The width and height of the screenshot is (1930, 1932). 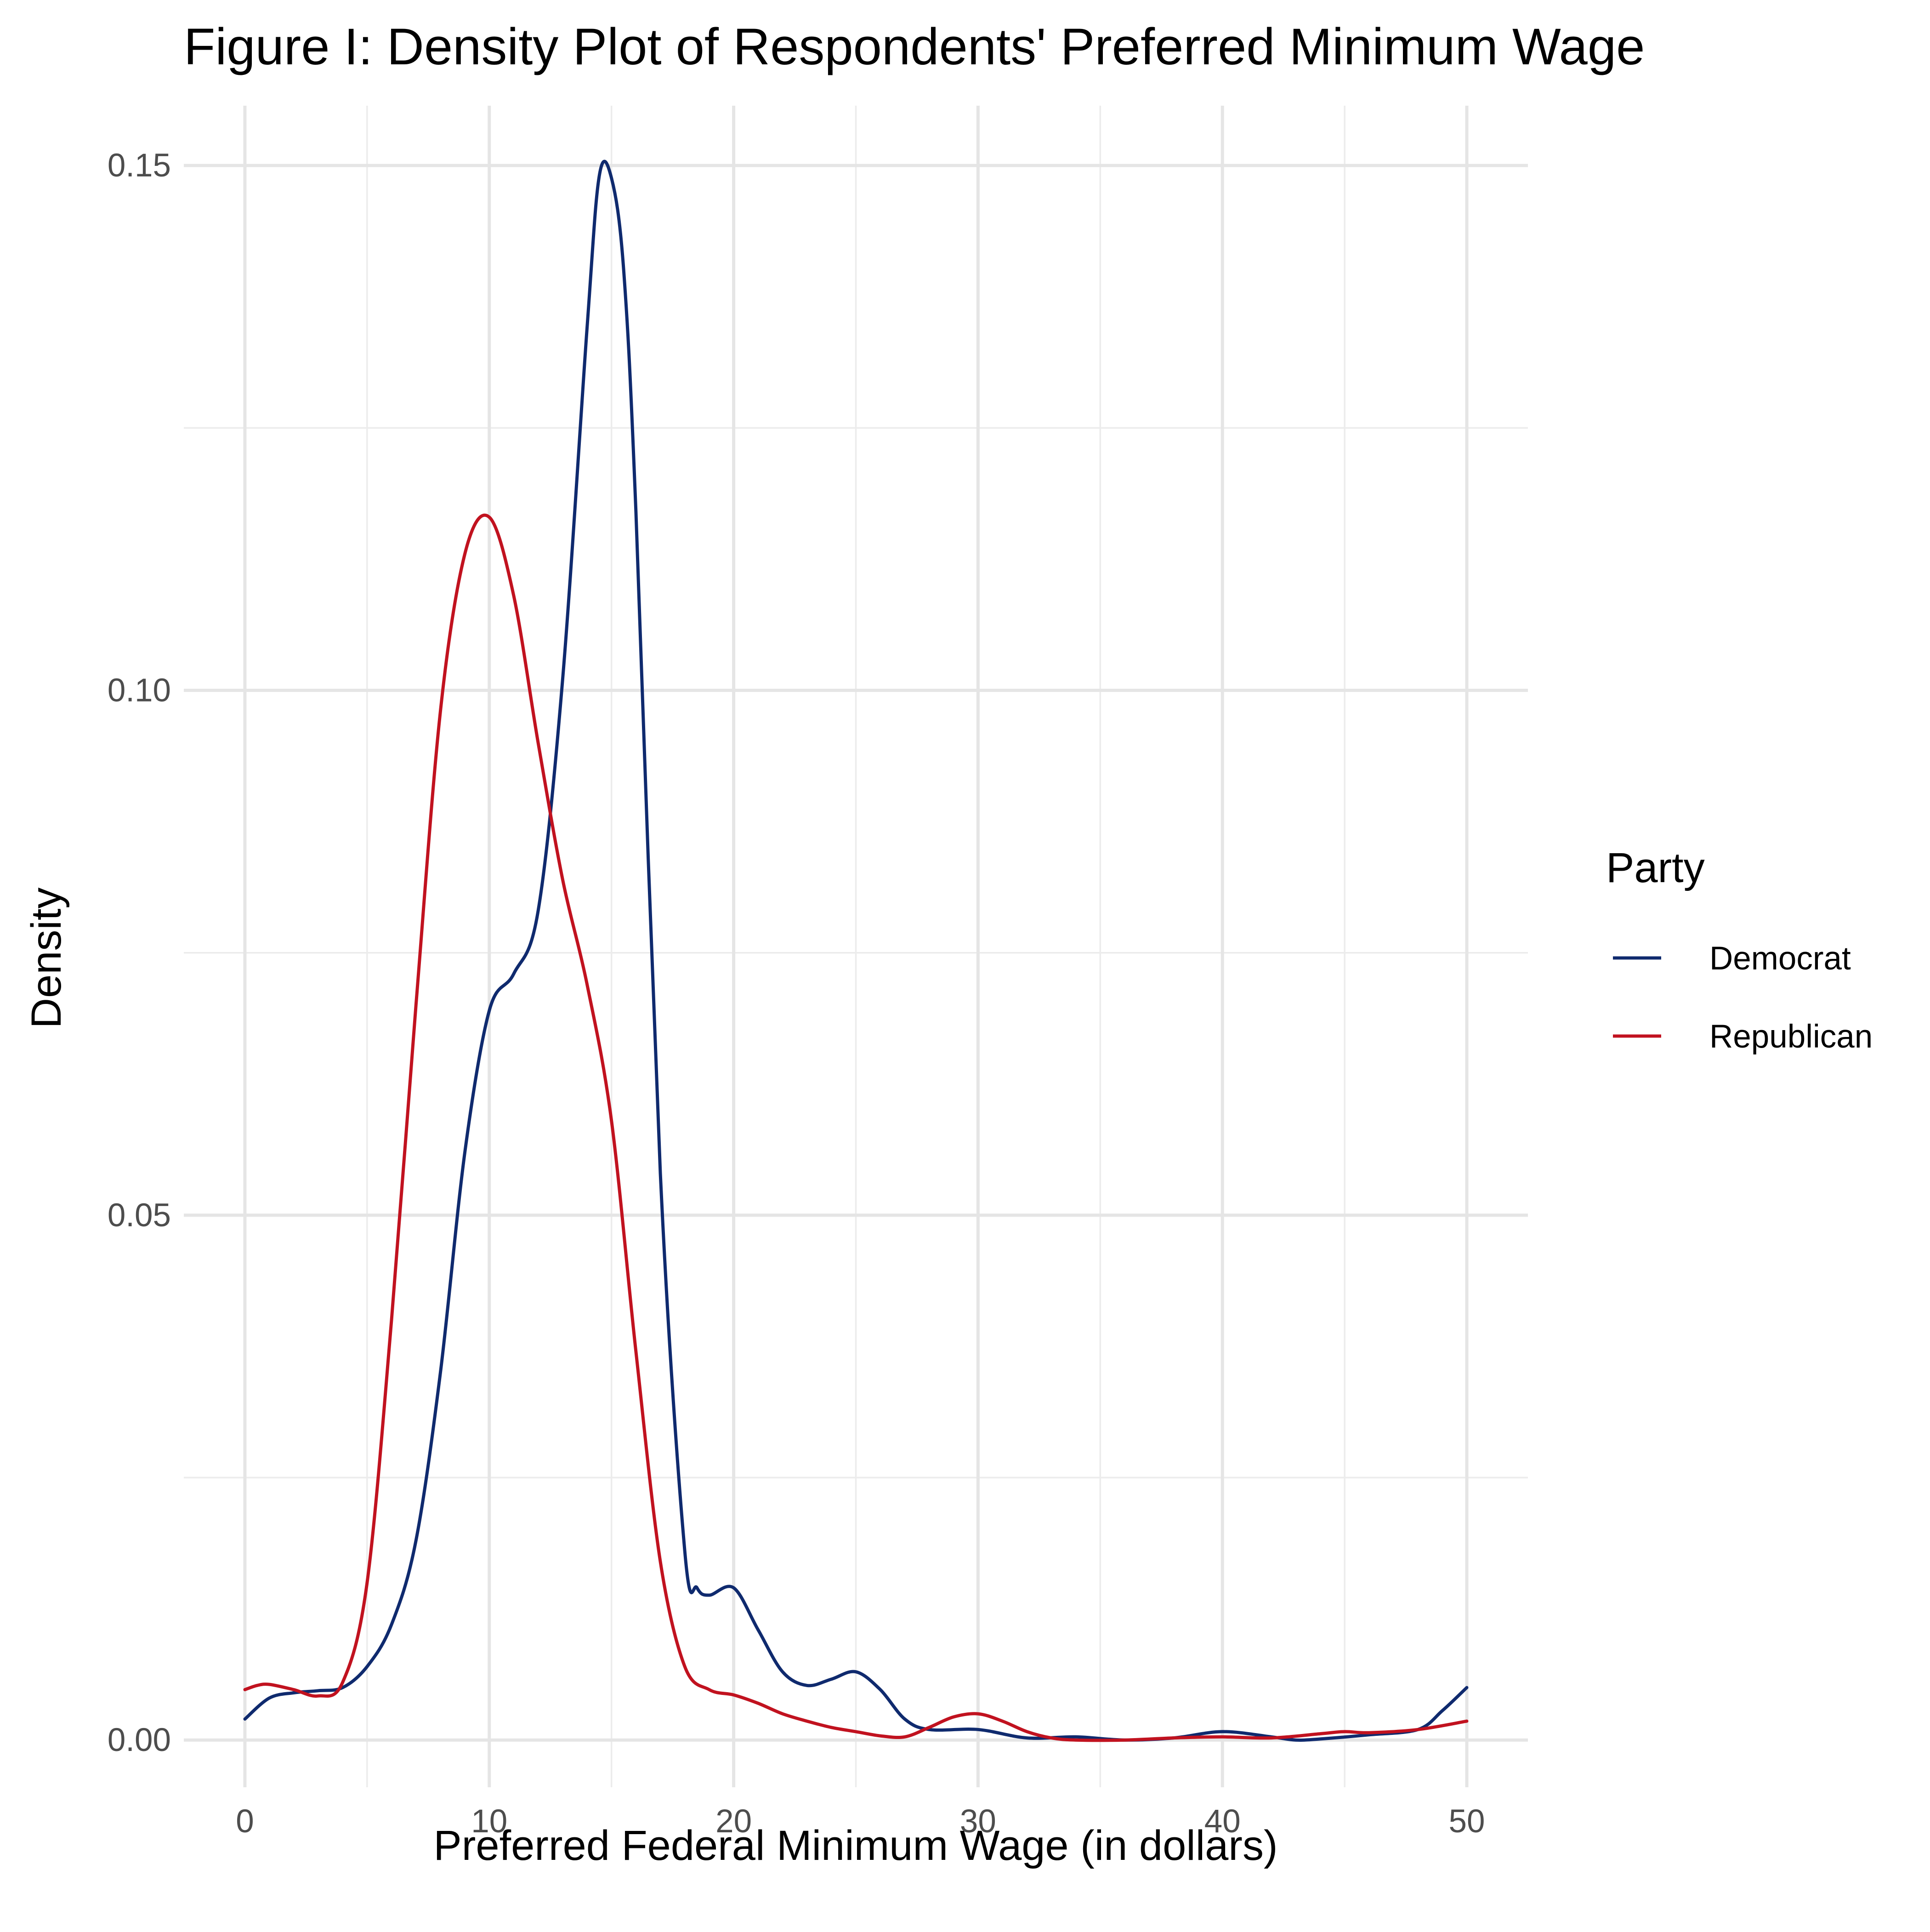 What do you see at coordinates (1656, 867) in the screenshot?
I see `legend-title: Party` at bounding box center [1656, 867].